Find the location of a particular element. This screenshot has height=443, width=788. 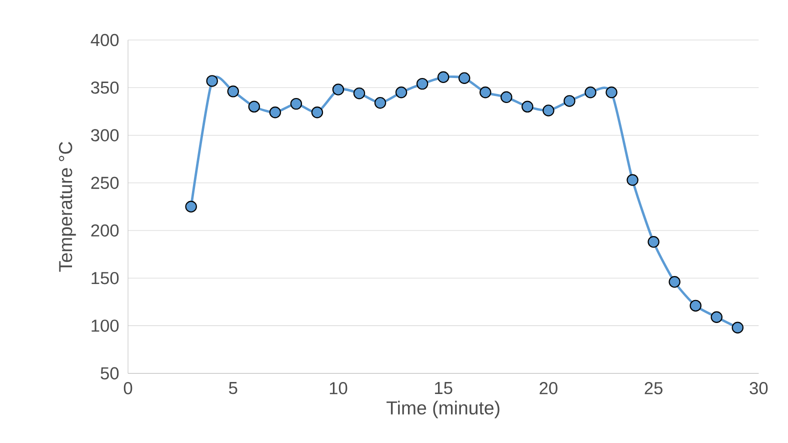

x-tick-label: 20 is located at coordinates (549, 388).